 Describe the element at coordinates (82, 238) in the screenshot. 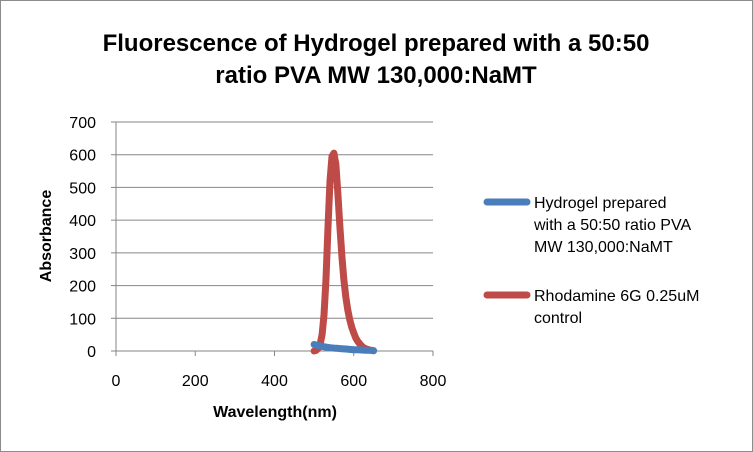

I see `y-tick-labels: 0 100 200 300 400 500 600 700` at that location.